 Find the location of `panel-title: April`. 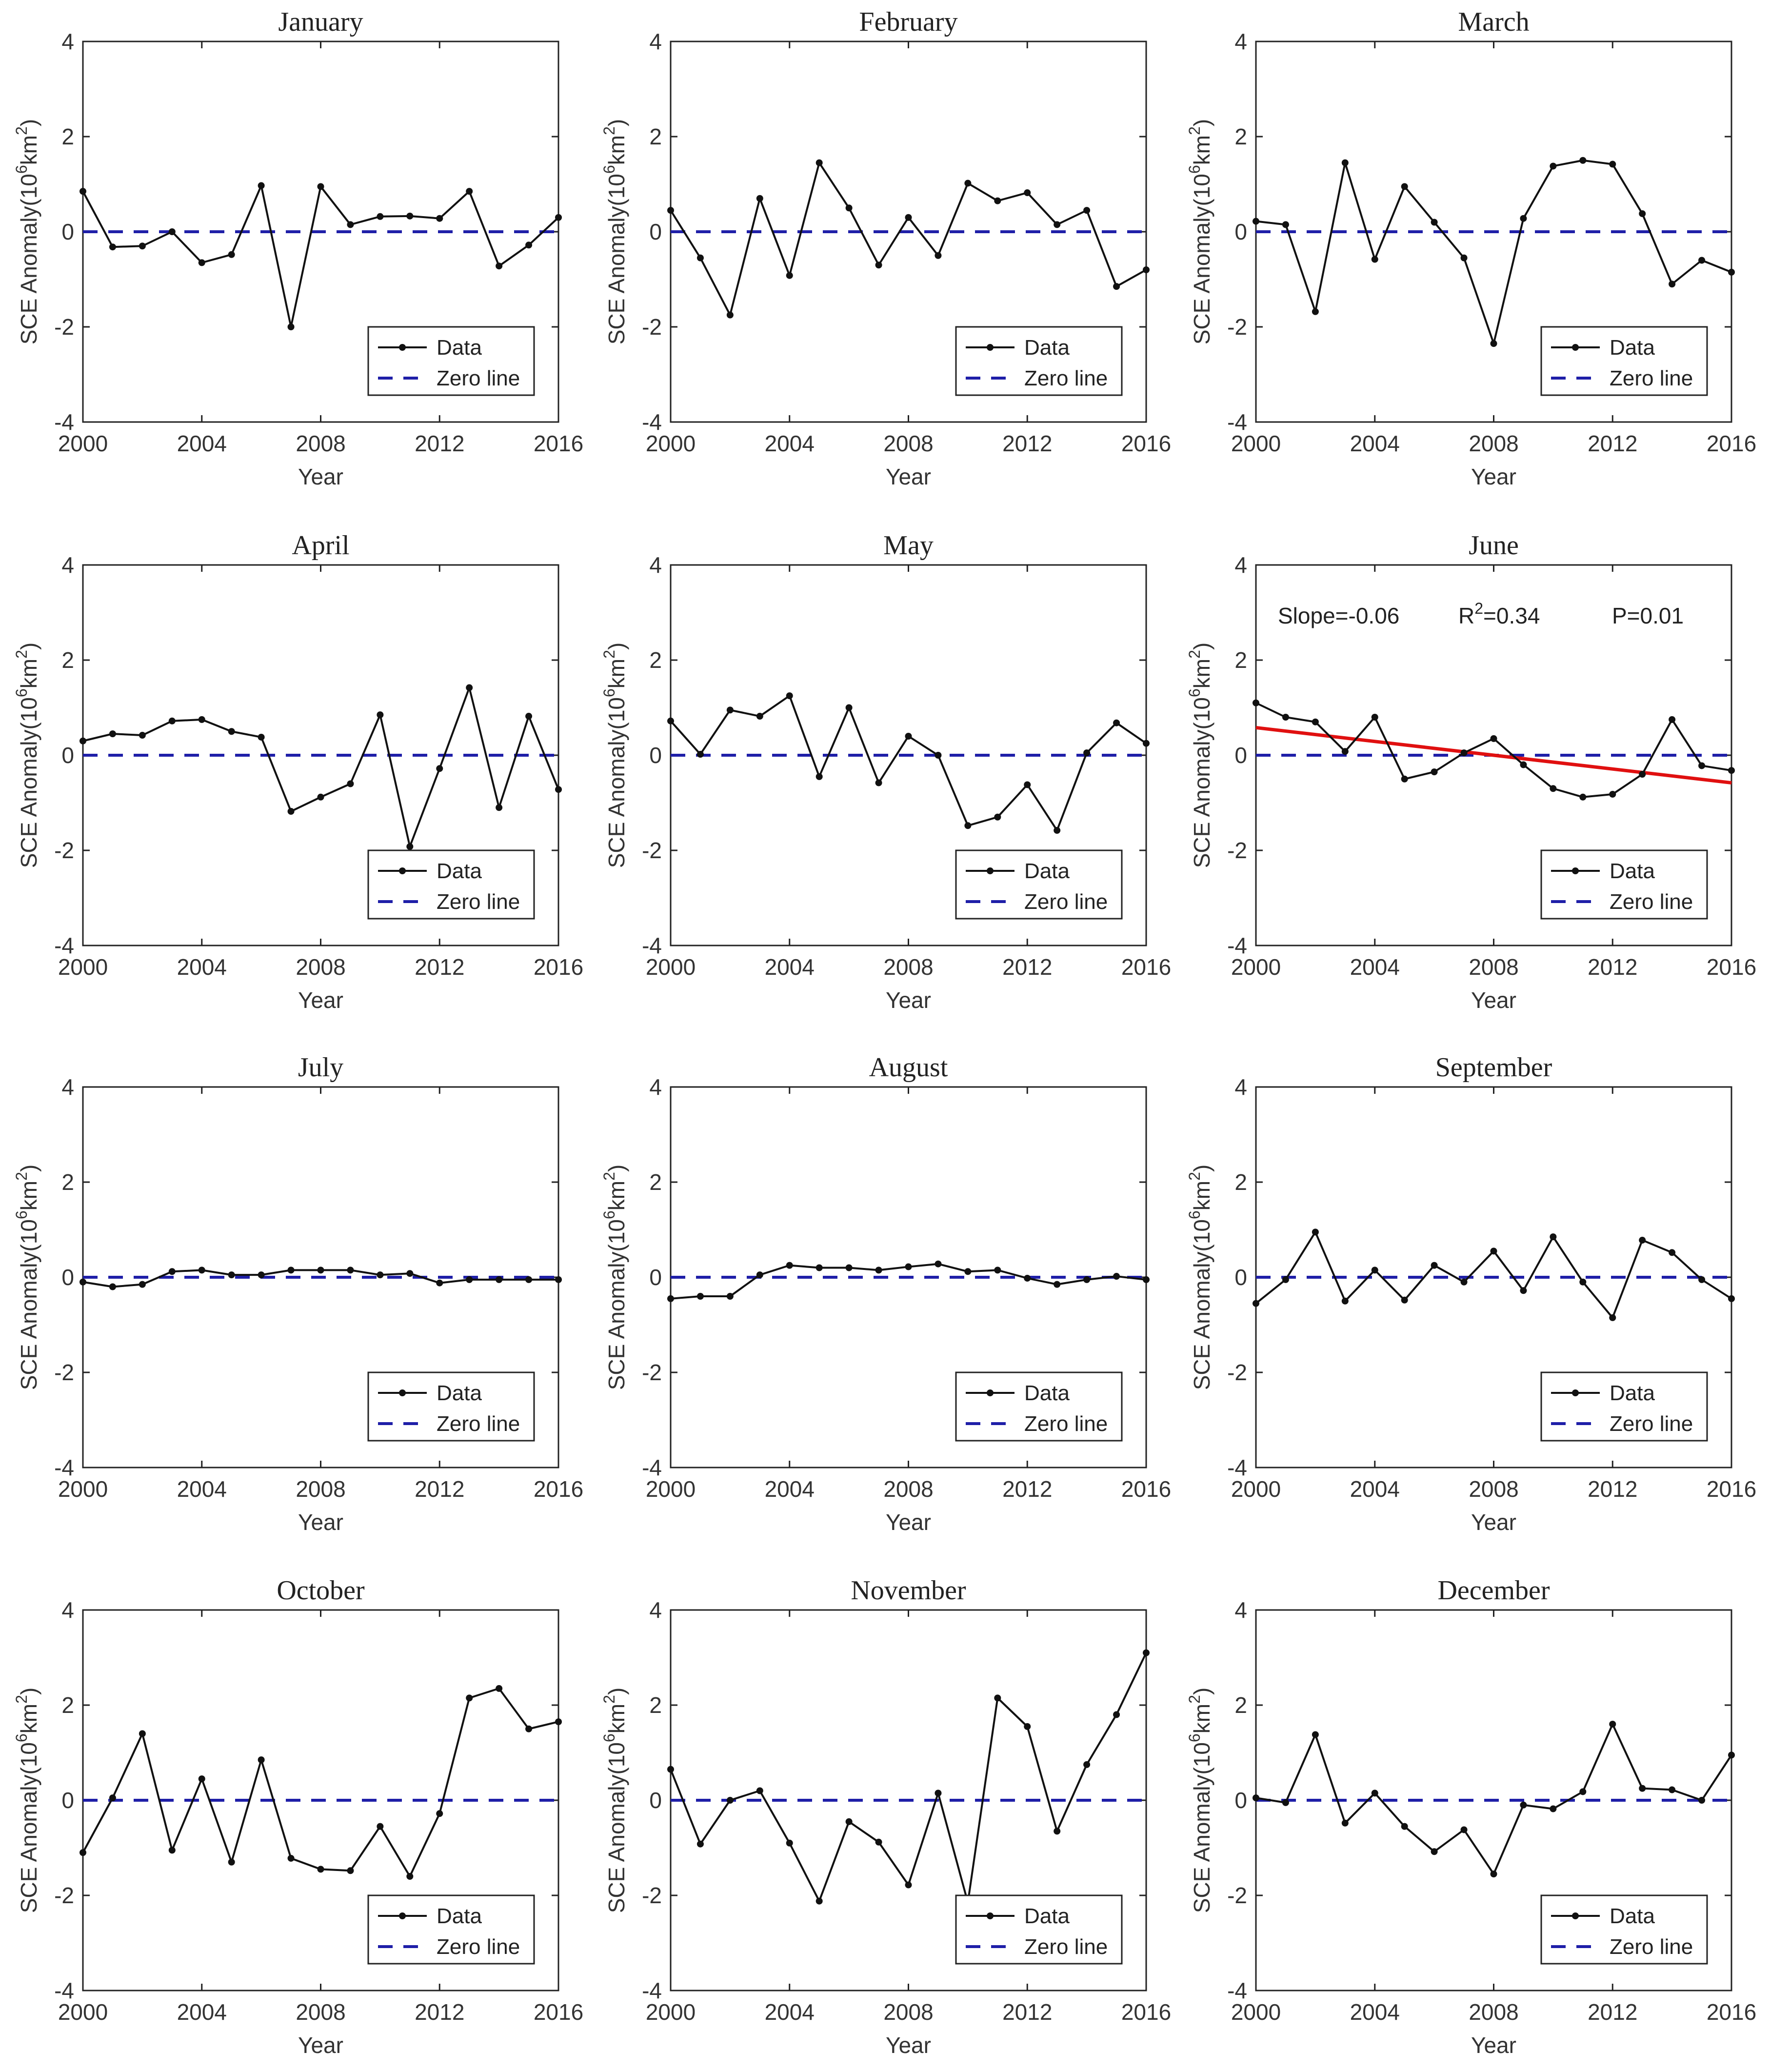

panel-title: April is located at coordinates (320, 545).